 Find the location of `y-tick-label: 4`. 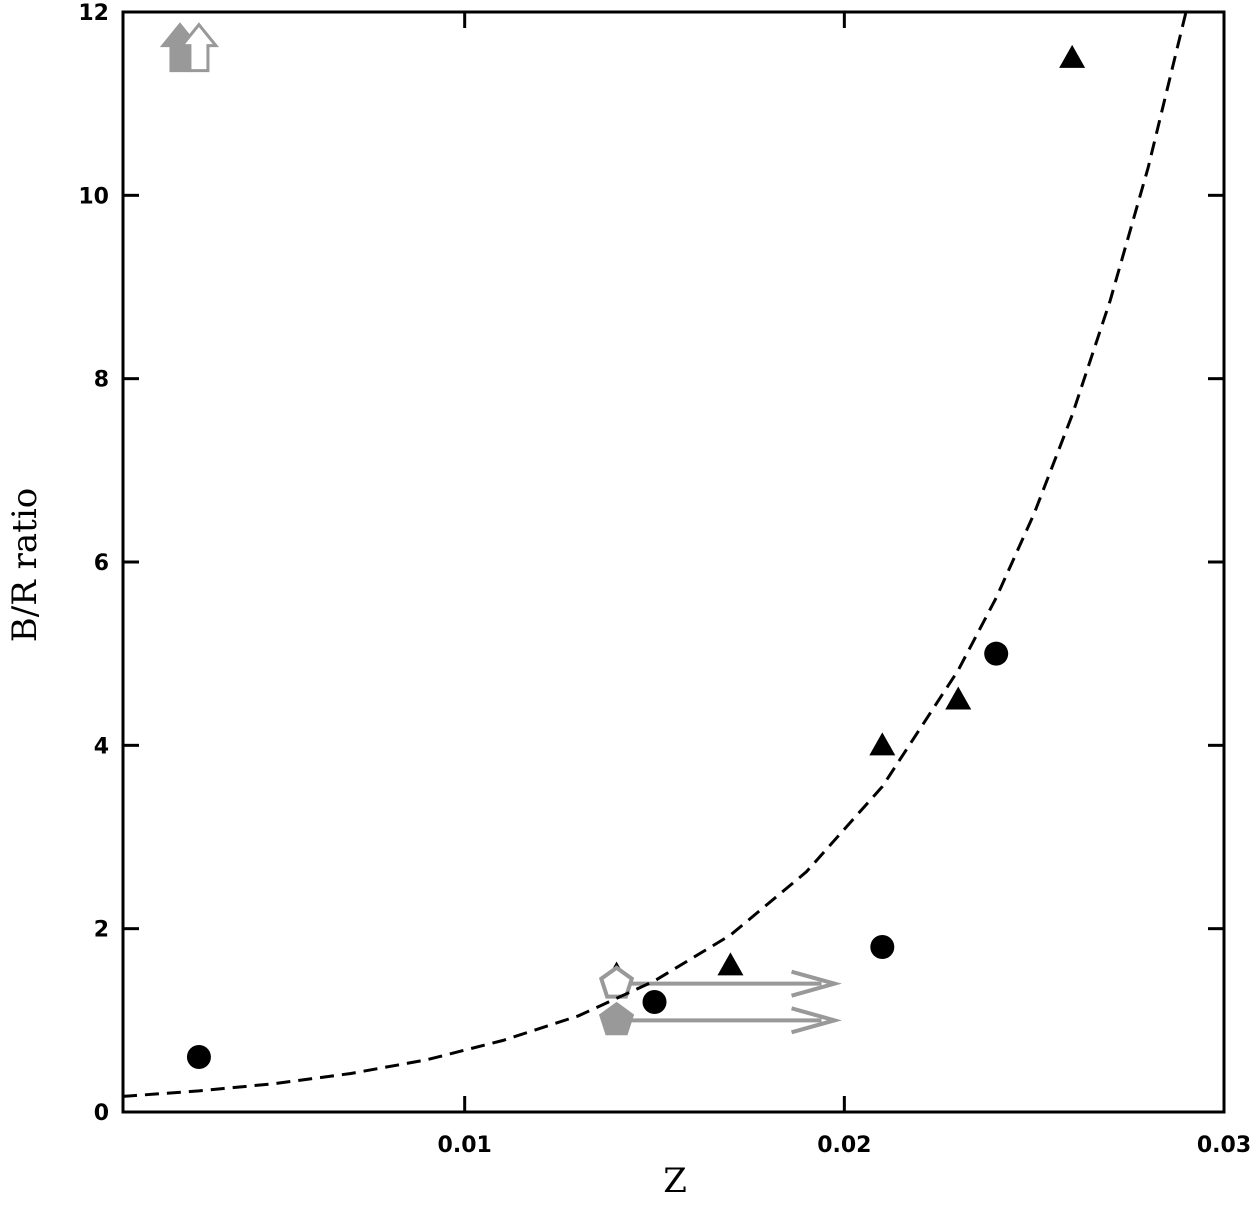

y-tick-label: 4 is located at coordinates (101, 746).